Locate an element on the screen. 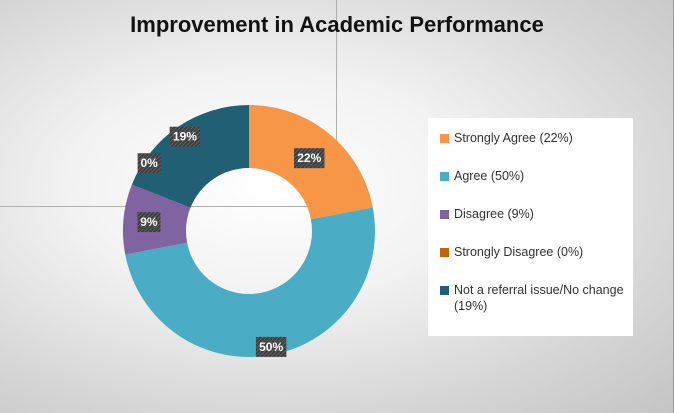 The height and width of the screenshot is (413, 674). legend-swatch-agree is located at coordinates (444, 176).